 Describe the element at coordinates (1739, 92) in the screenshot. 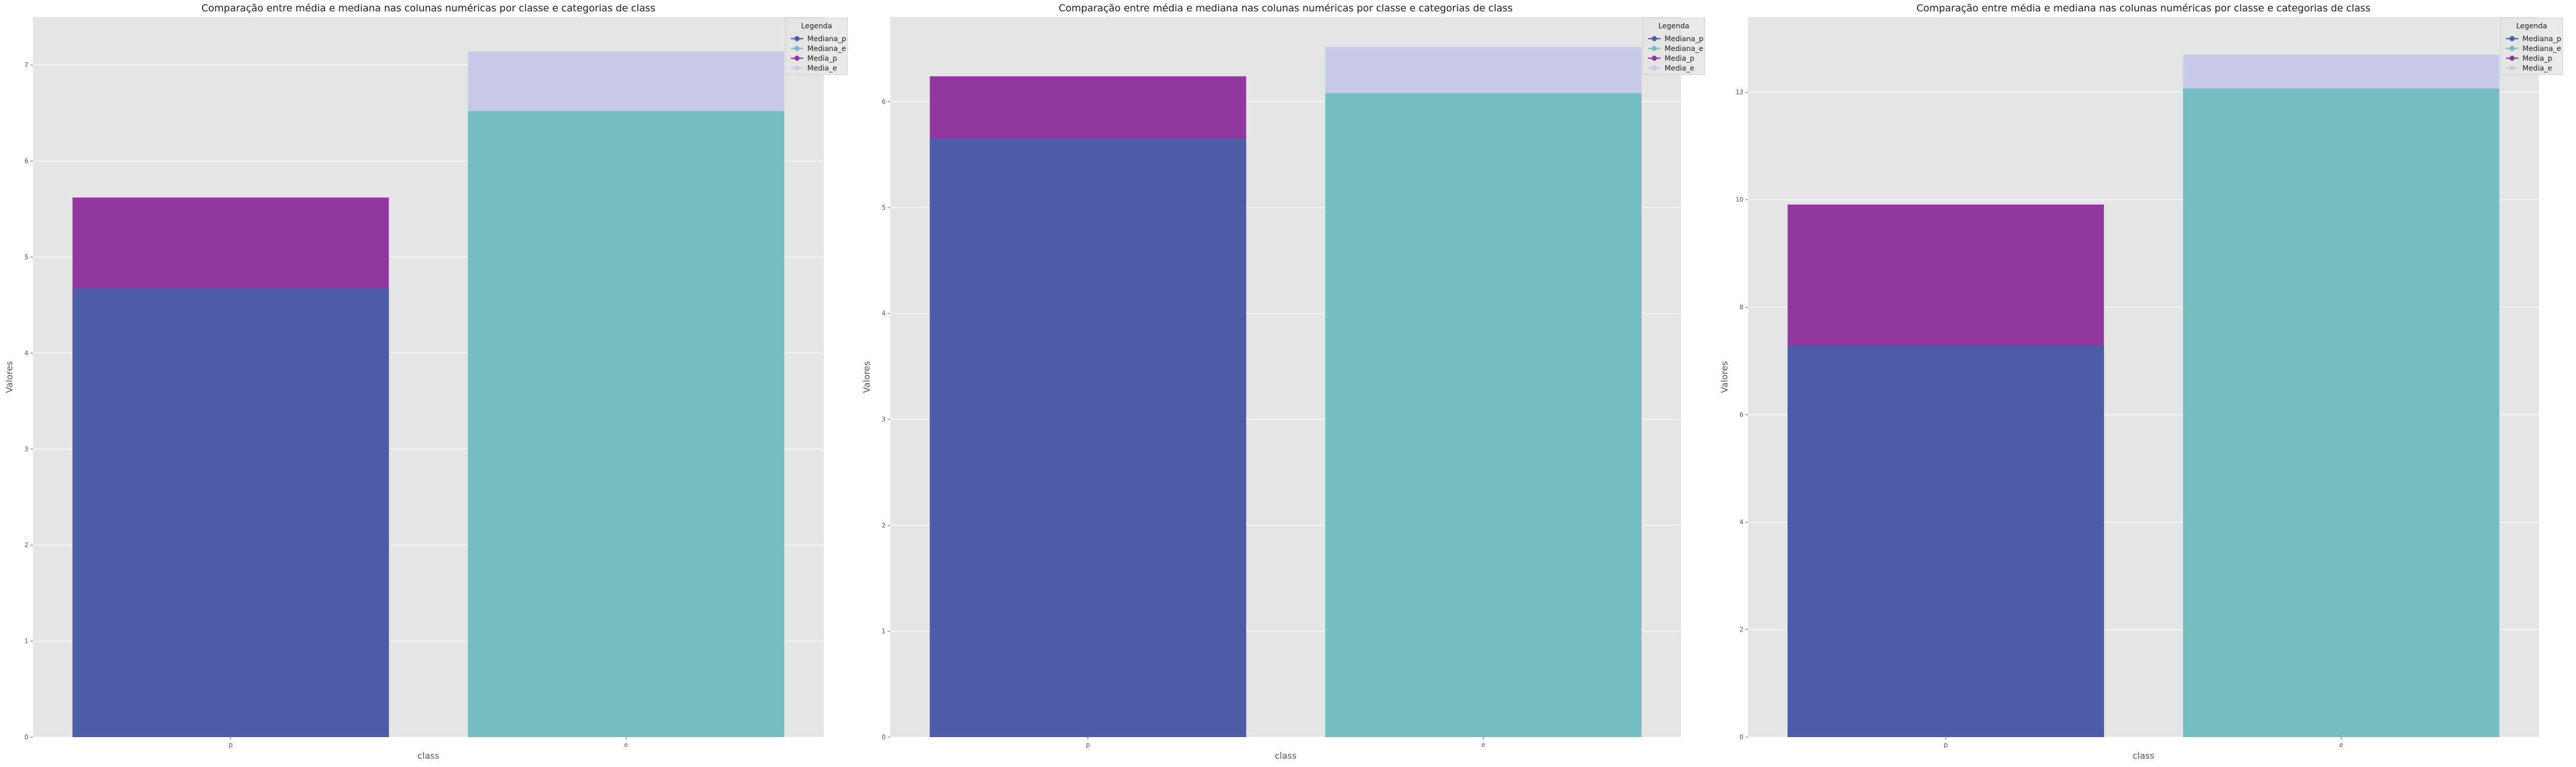

I see `y-tick-label: 12` at that location.